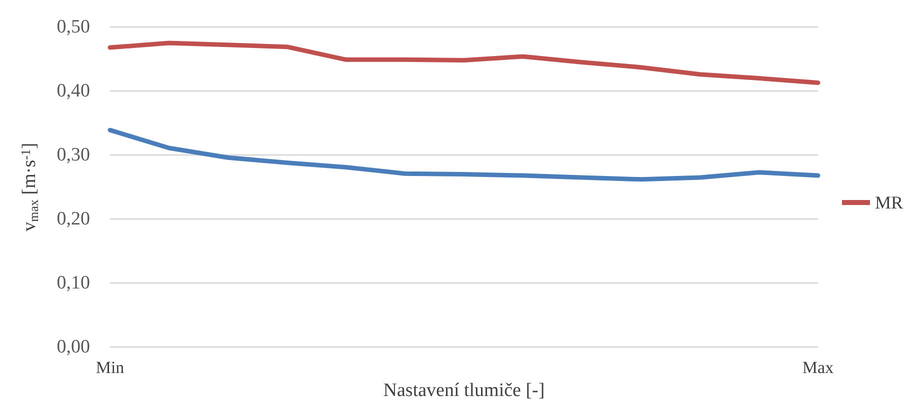  Describe the element at coordinates (73, 155) in the screenshot. I see `y-tick-label: 0,30` at that location.